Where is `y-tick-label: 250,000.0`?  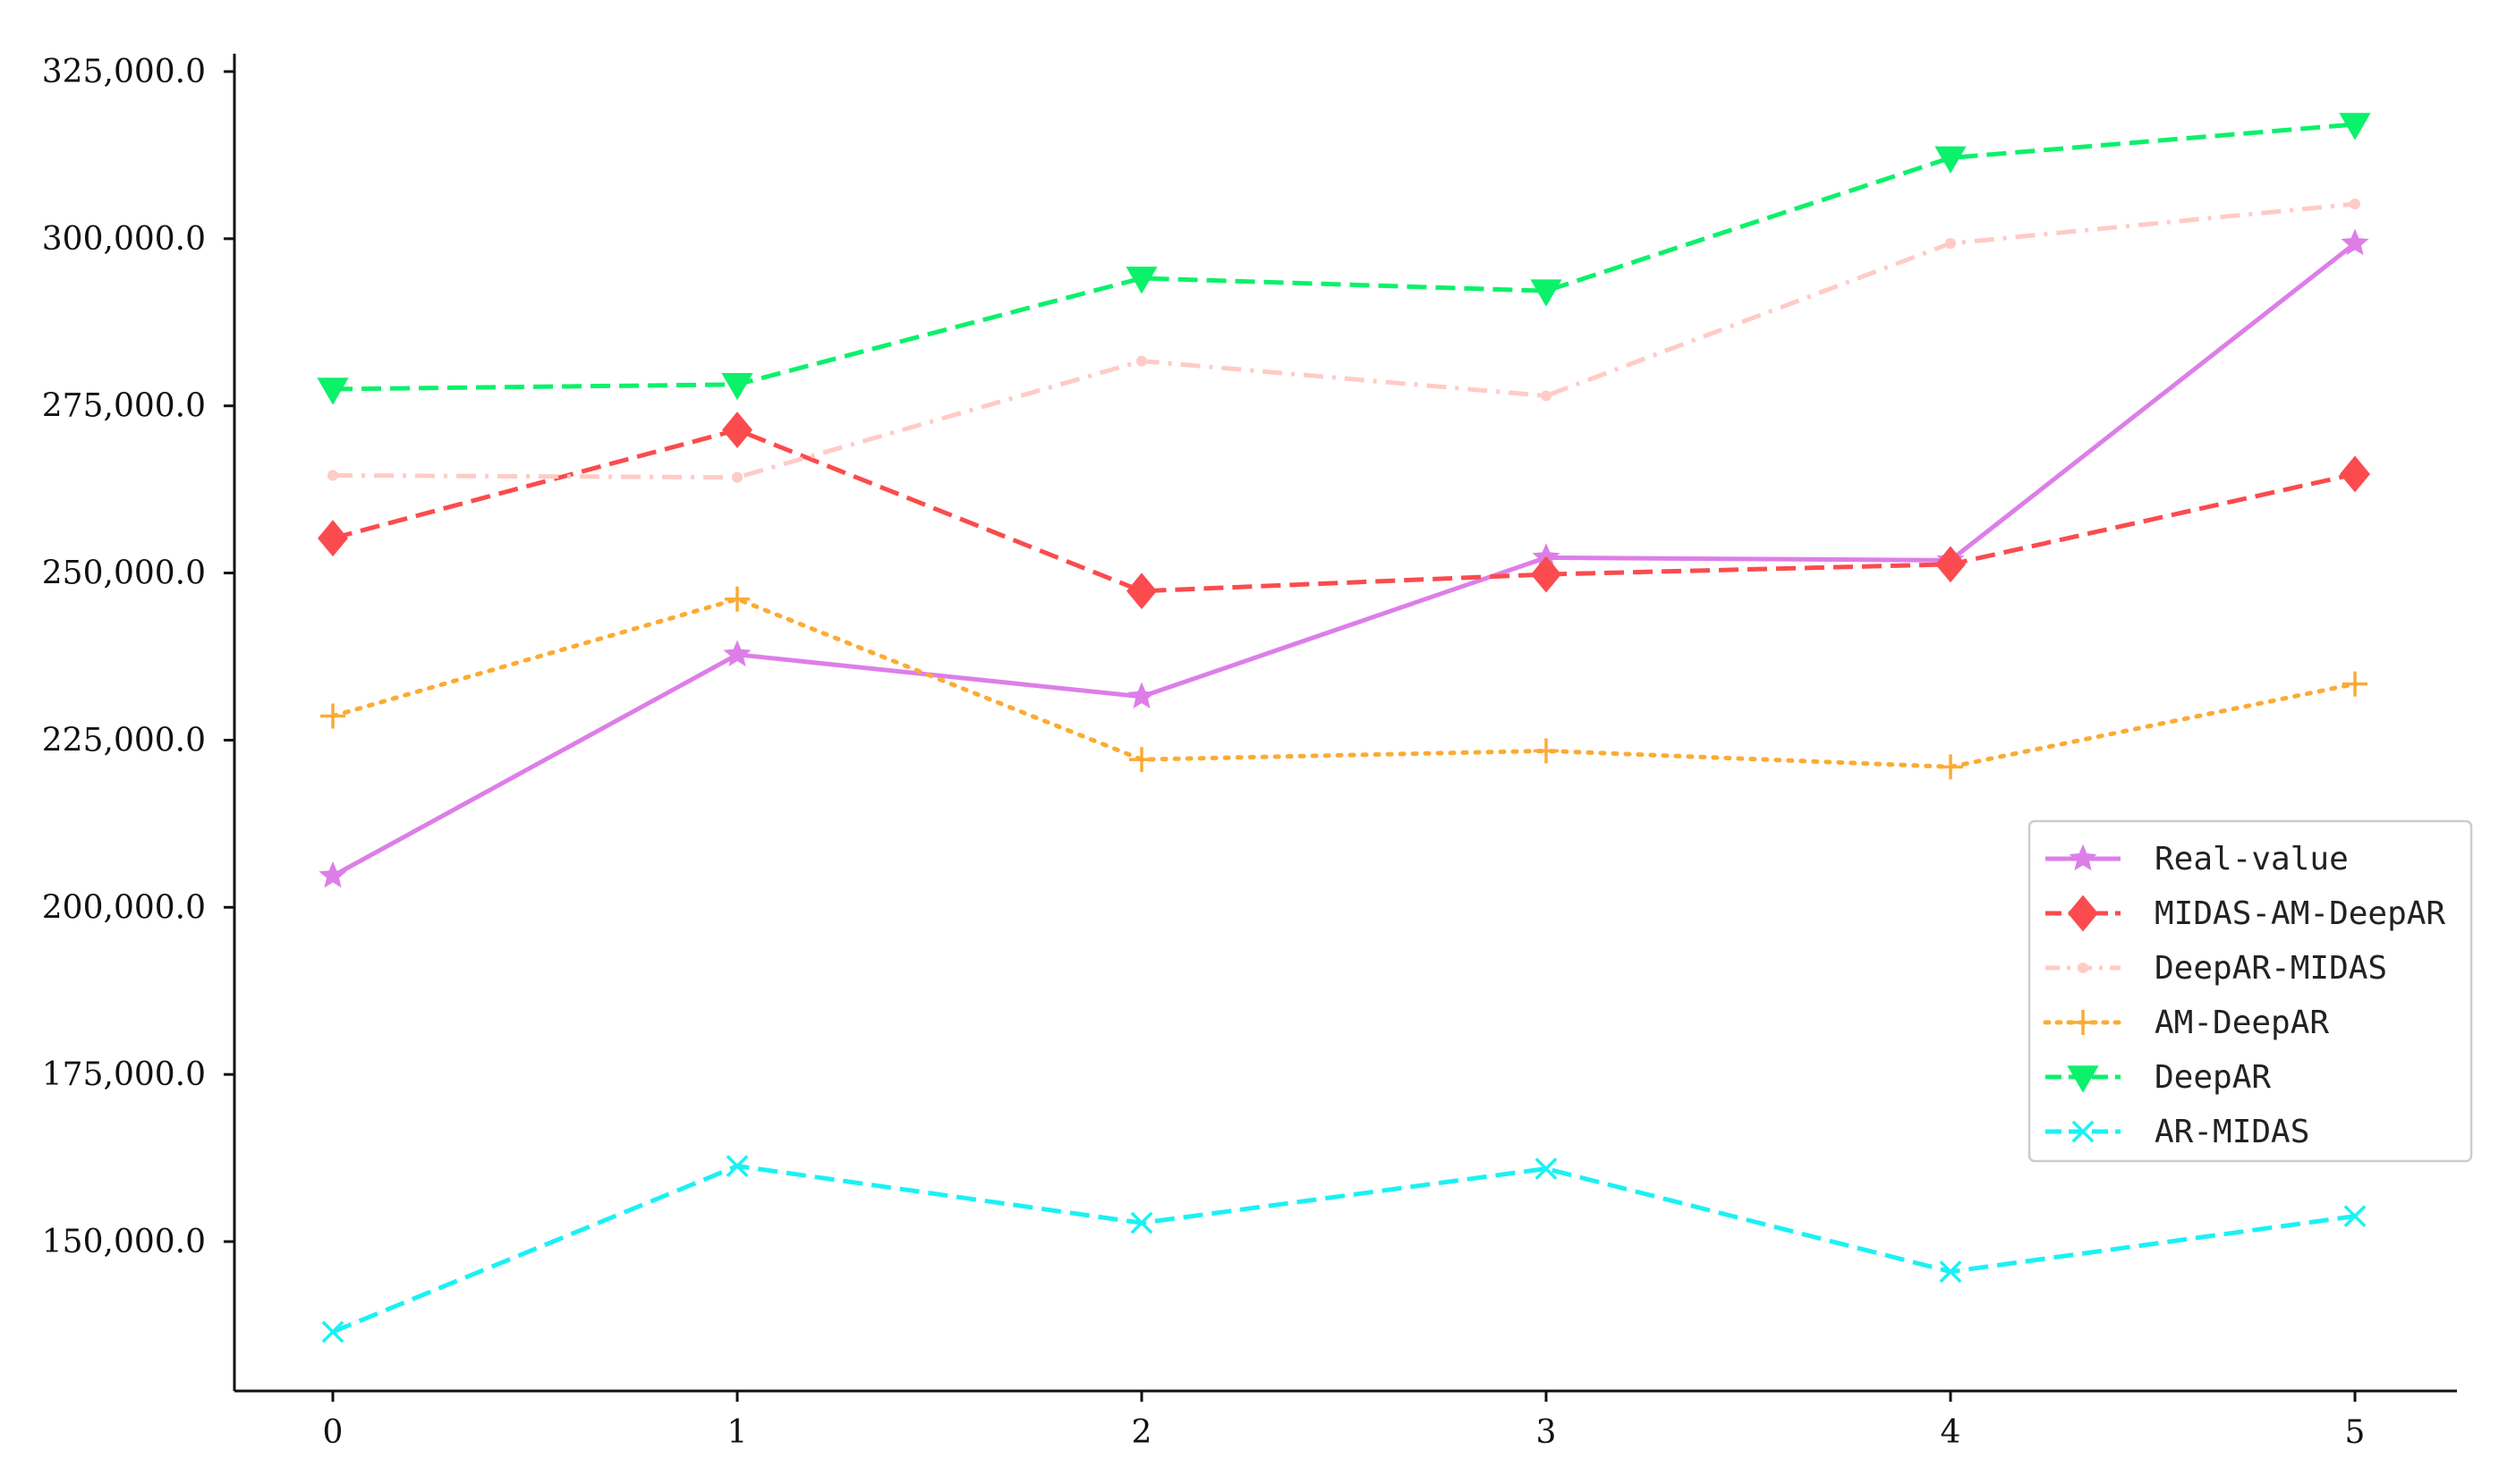 y-tick-label: 250,000.0 is located at coordinates (124, 573).